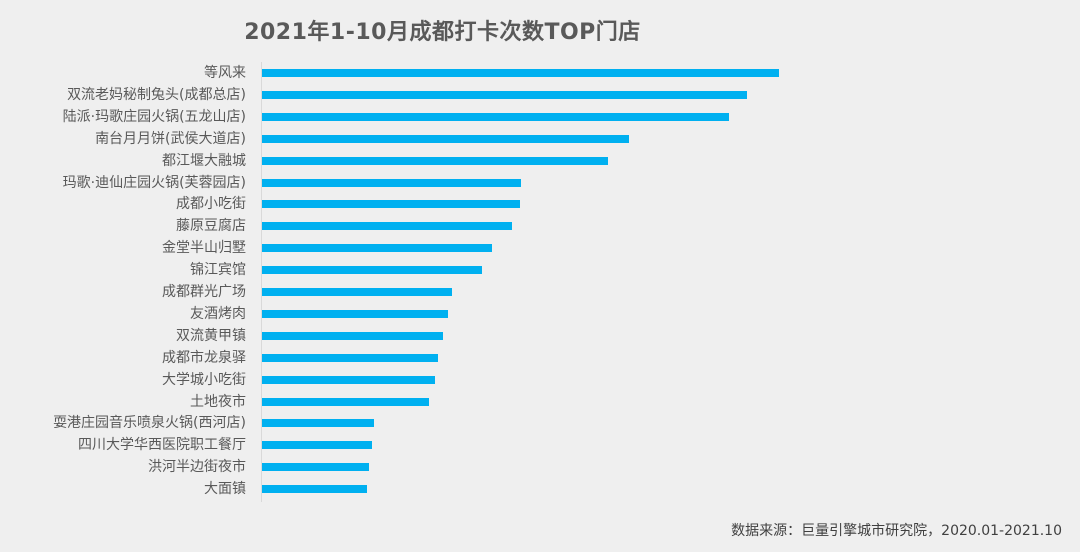  Describe the element at coordinates (540, 336) in the screenshot. I see `bar-row: 双流黄甲镇` at that location.